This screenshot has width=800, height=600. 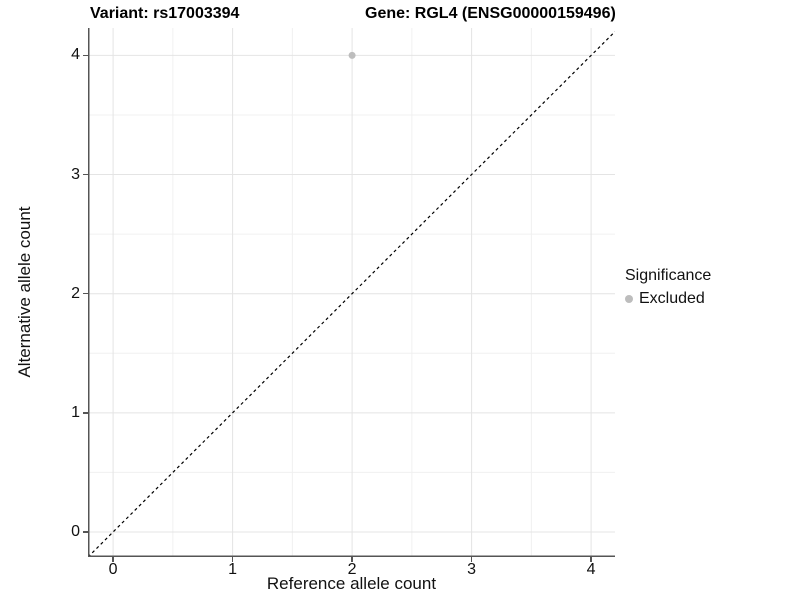 I want to click on y-tick-label: 1, so click(x=75, y=412).